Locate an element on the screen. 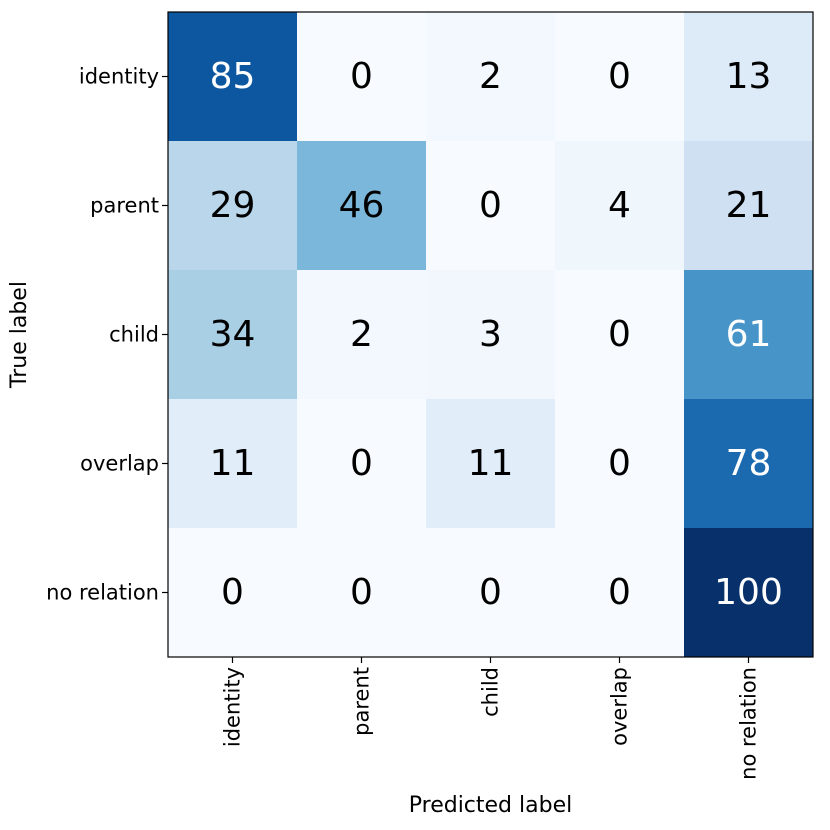  heatmap-cell-value: 3 is located at coordinates (490, 334).